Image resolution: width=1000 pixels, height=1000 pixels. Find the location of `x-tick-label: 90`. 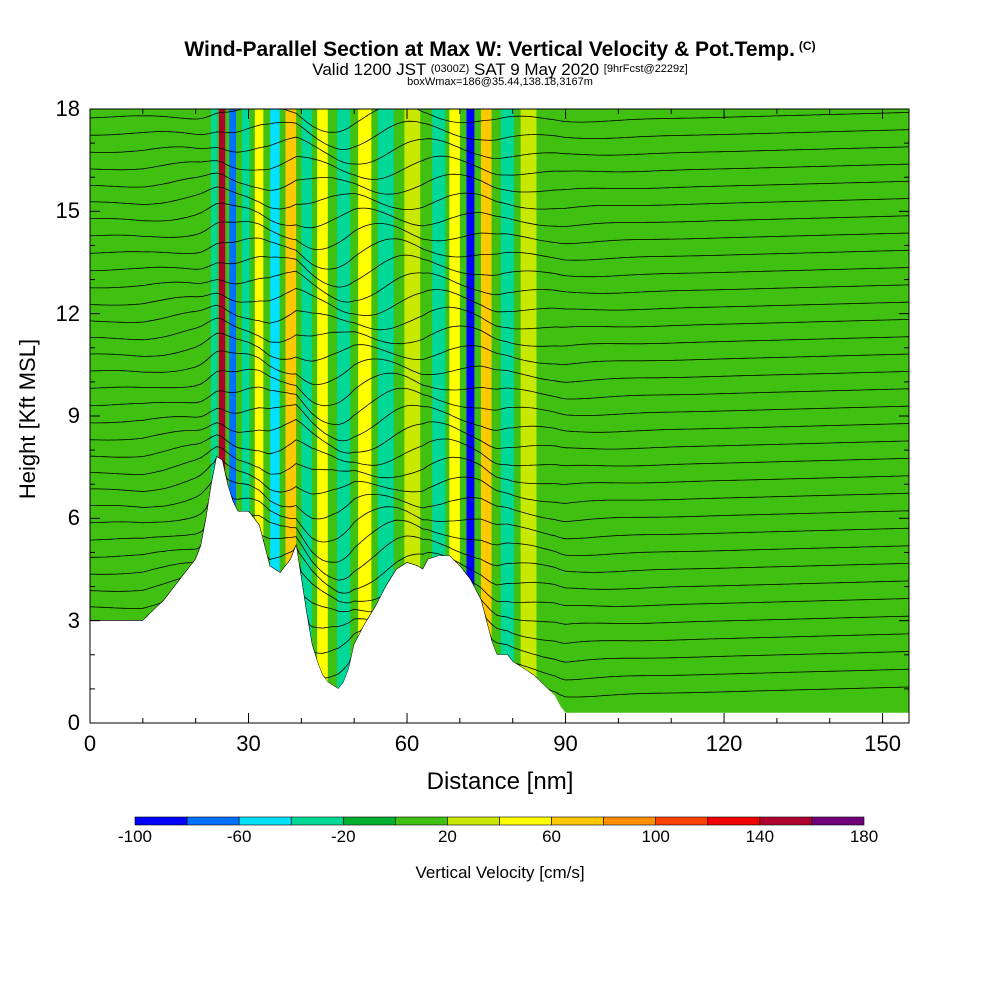

x-tick-label: 90 is located at coordinates (565, 743).